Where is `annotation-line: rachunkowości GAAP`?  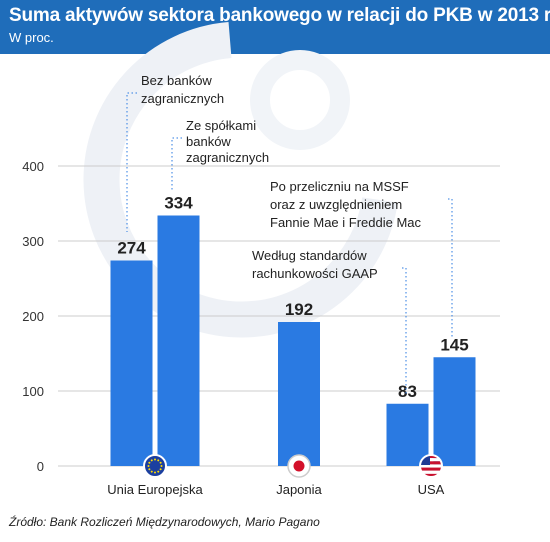
annotation-line: rachunkowości GAAP is located at coordinates (315, 273).